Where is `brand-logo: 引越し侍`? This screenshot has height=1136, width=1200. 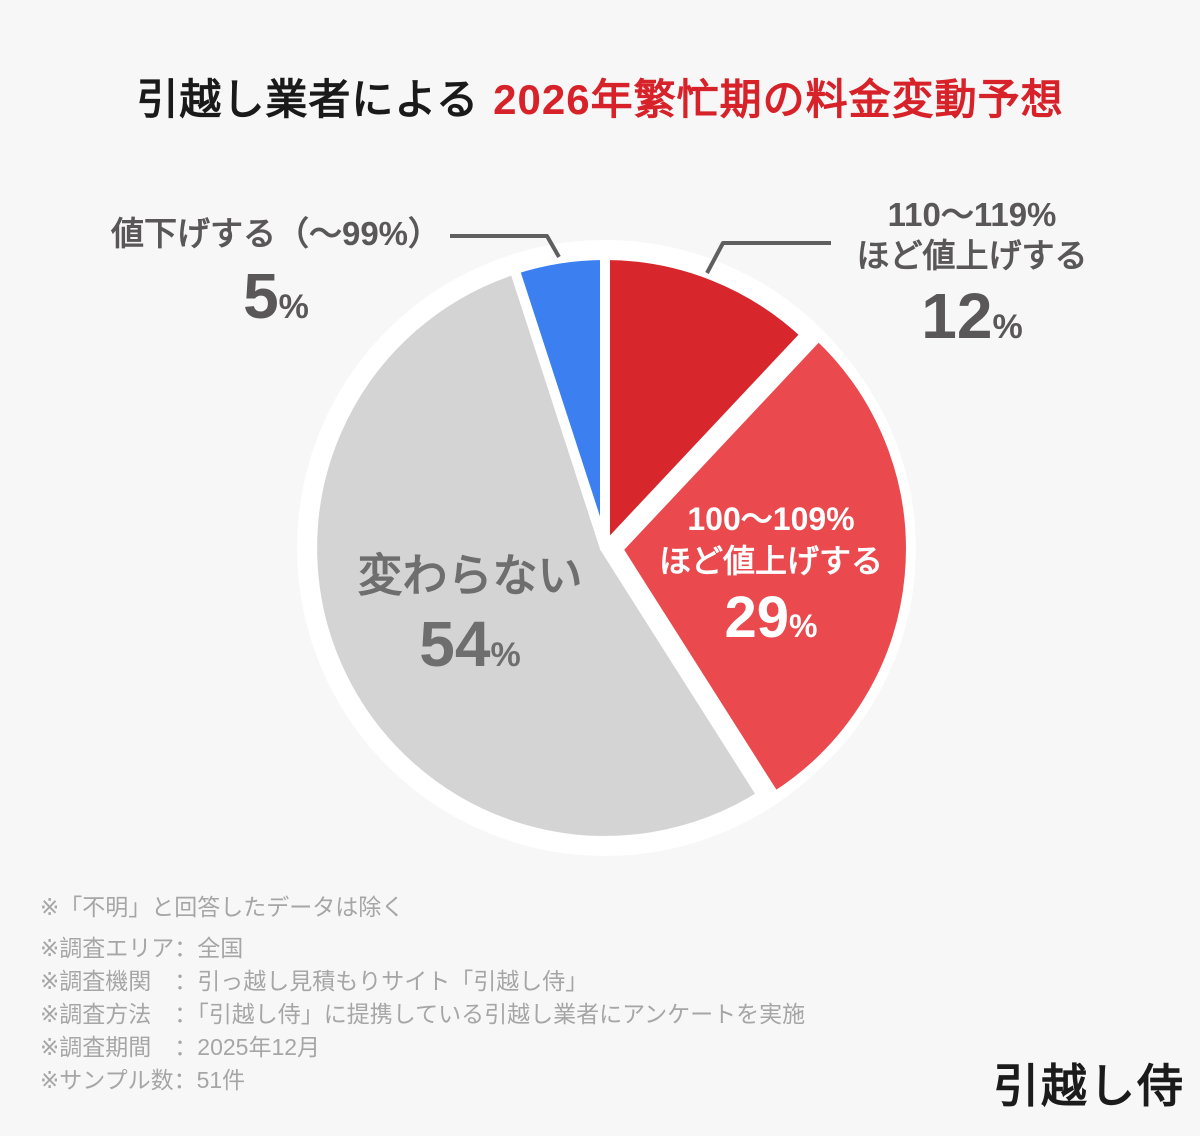 brand-logo: 引越し侍 is located at coordinates (1089, 1086).